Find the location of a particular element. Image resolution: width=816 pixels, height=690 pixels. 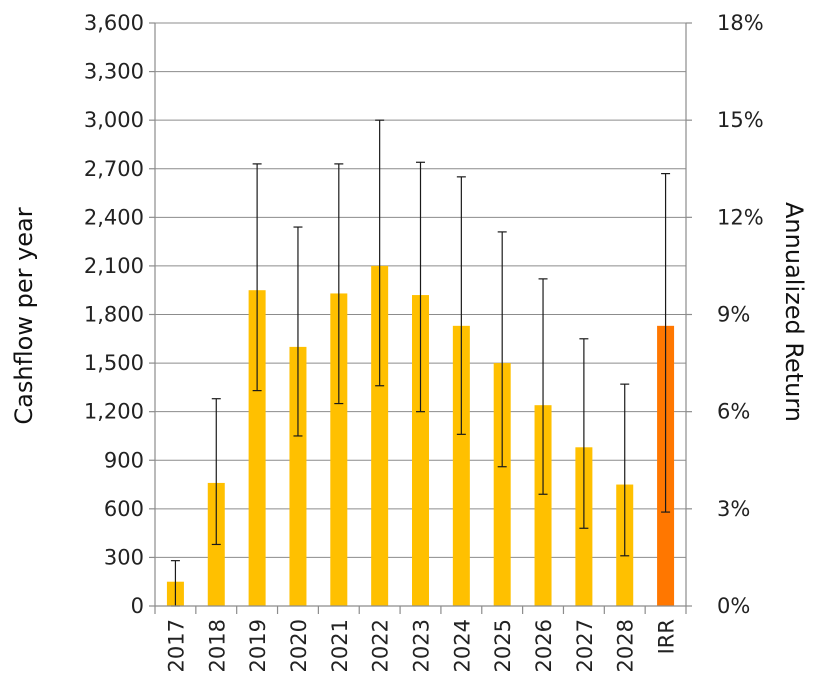

y-tick-label: 600 is located at coordinates (124, 509).